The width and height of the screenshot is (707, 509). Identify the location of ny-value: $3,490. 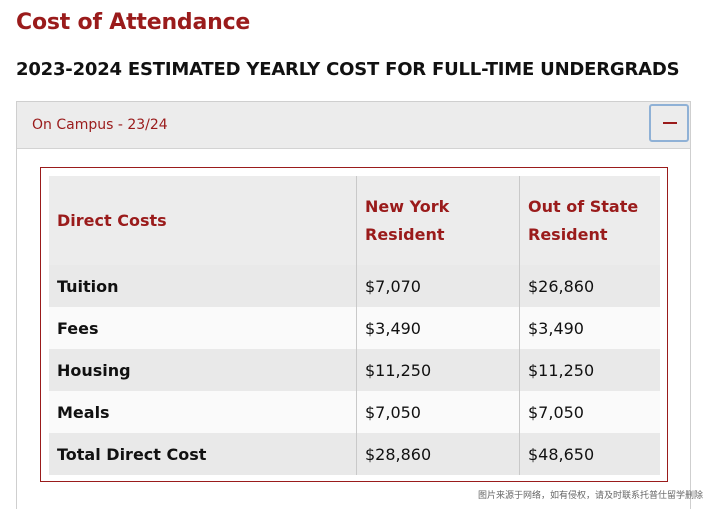
(438, 328).